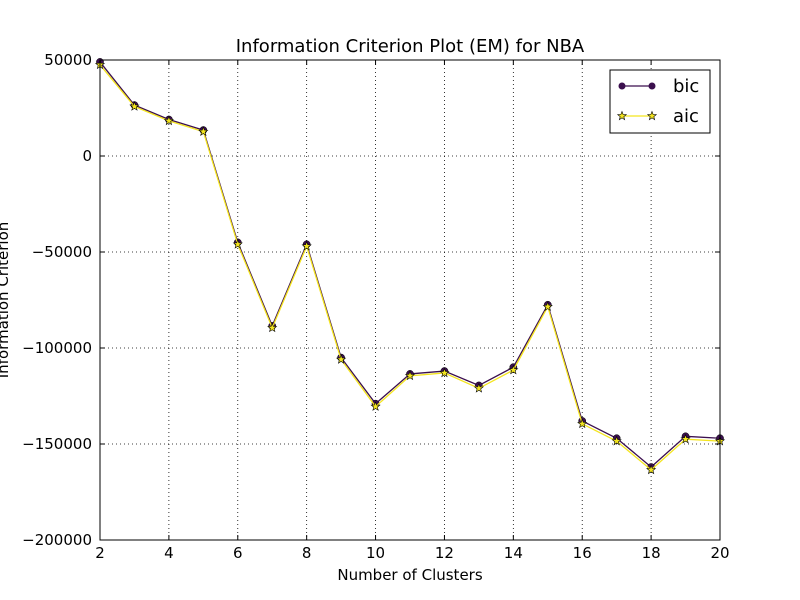  I want to click on x-tick-label: 8, so click(307, 553).